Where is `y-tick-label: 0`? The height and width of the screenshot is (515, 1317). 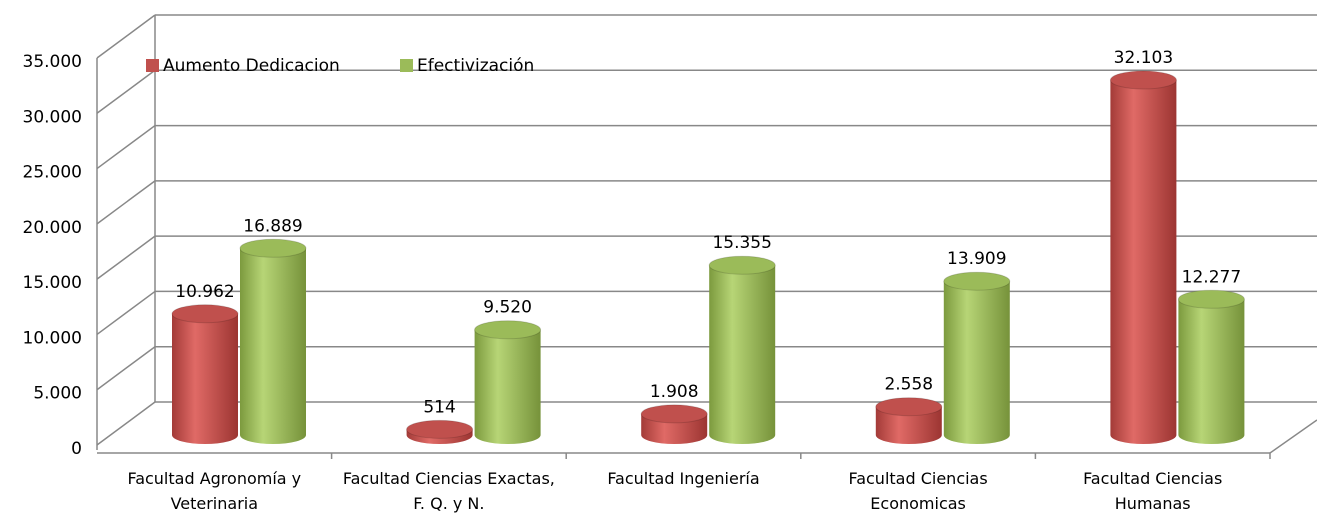
y-tick-label: 0 is located at coordinates (76, 449).